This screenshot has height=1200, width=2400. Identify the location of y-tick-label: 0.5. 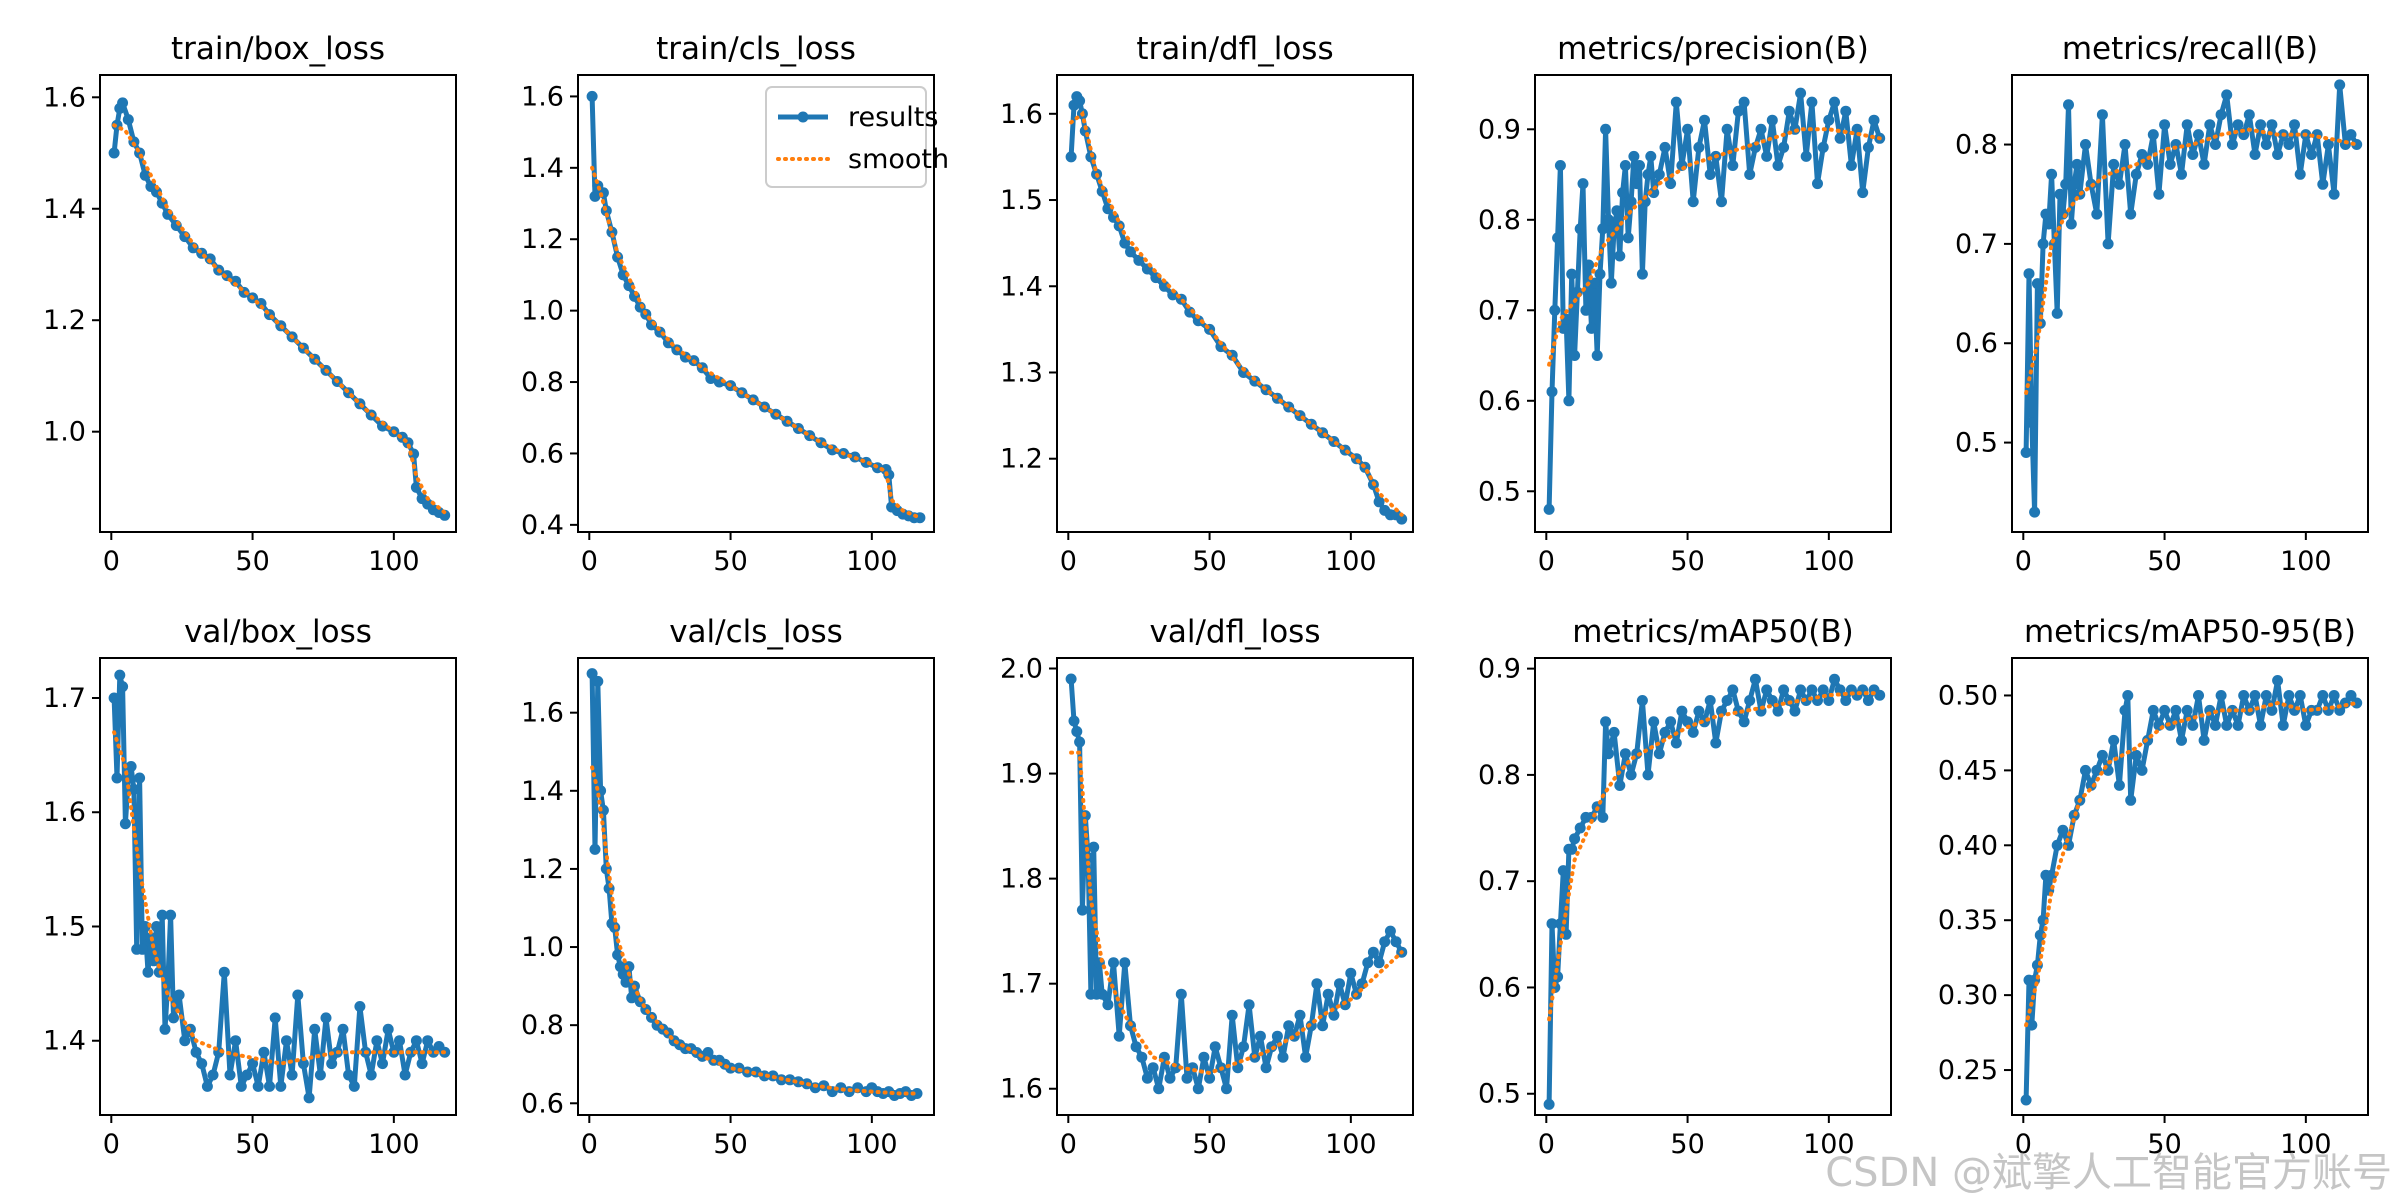
(1976, 443).